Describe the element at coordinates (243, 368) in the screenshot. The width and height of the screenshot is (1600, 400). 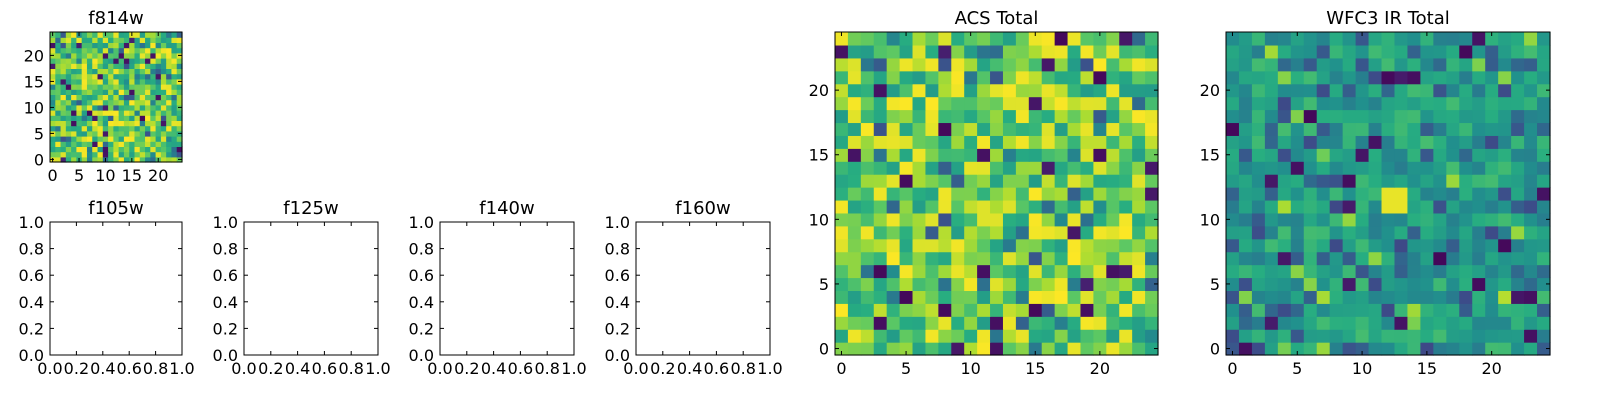
I see `x-tick-label: 0.0` at that location.